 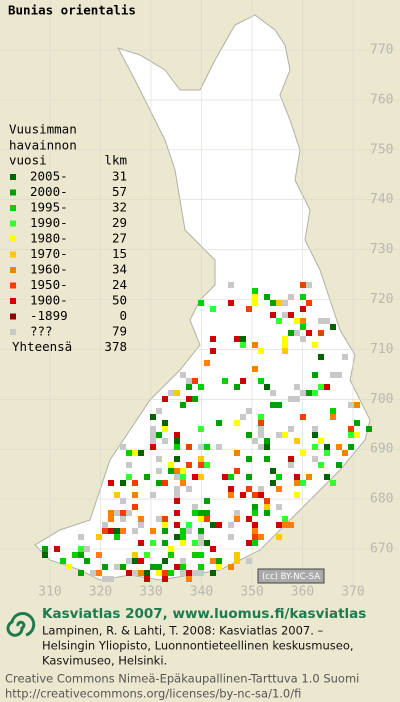 What do you see at coordinates (291, 576) in the screenshot?
I see `badge-box` at bounding box center [291, 576].